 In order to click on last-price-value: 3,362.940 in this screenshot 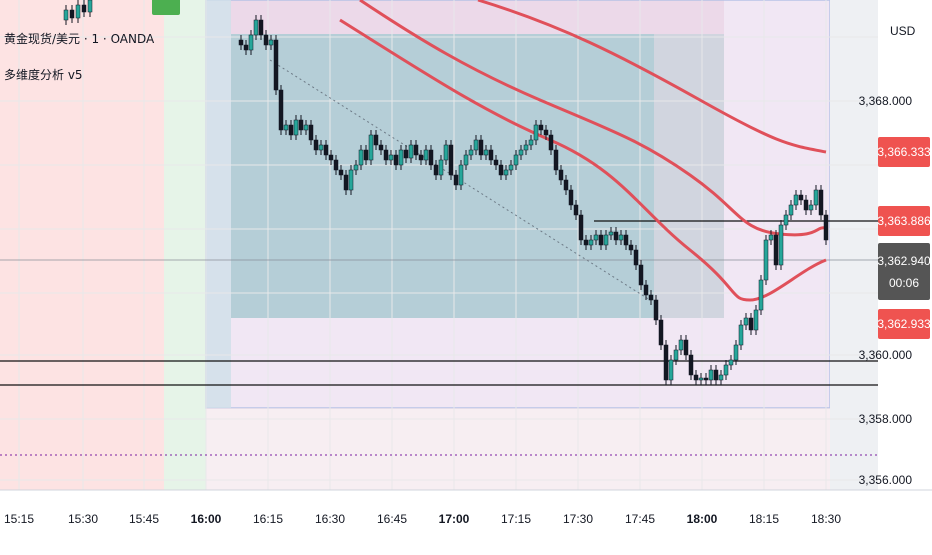, I will do `click(904, 260)`.